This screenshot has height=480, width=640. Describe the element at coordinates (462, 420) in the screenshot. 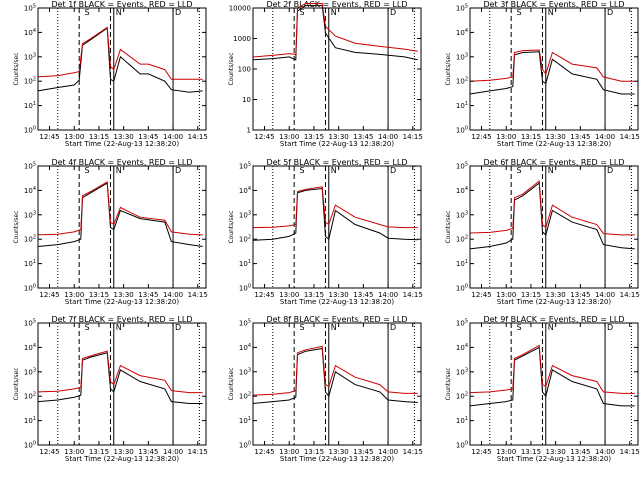

I see `y-tick-label: 101` at that location.